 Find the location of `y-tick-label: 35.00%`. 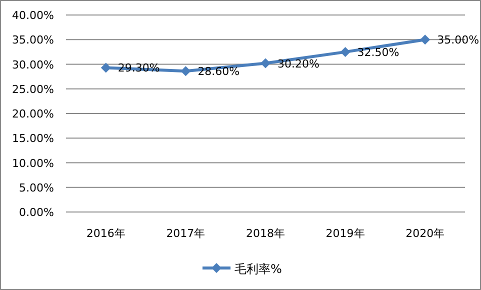

y-tick-label: 35.00% is located at coordinates (33, 40).